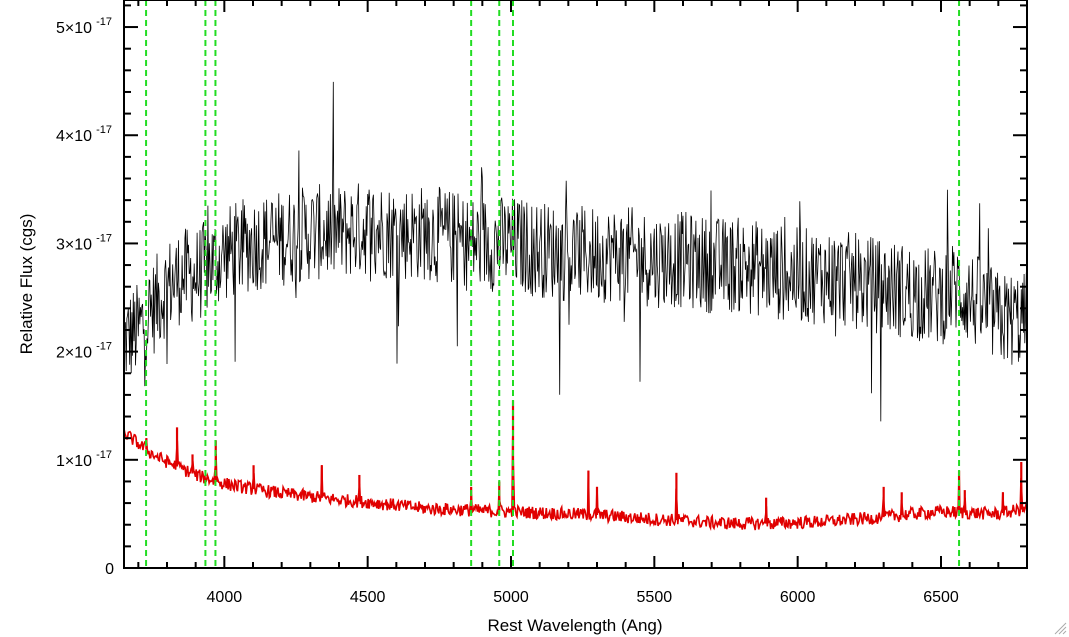  What do you see at coordinates (74, 244) in the screenshot?
I see `y-tick-label: 3×10` at bounding box center [74, 244].